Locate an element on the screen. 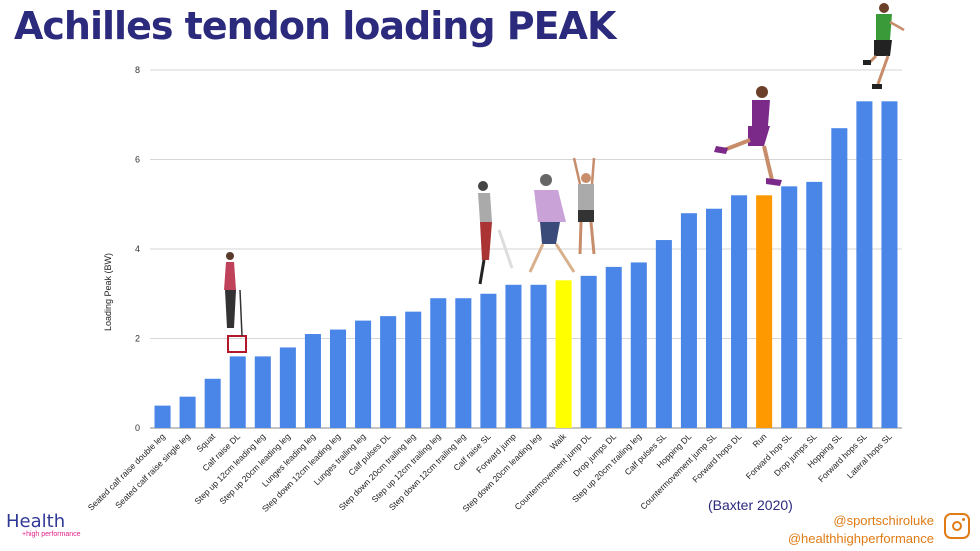 The image size is (980, 551). calf-raise-figure-icon is located at coordinates (235, 302).